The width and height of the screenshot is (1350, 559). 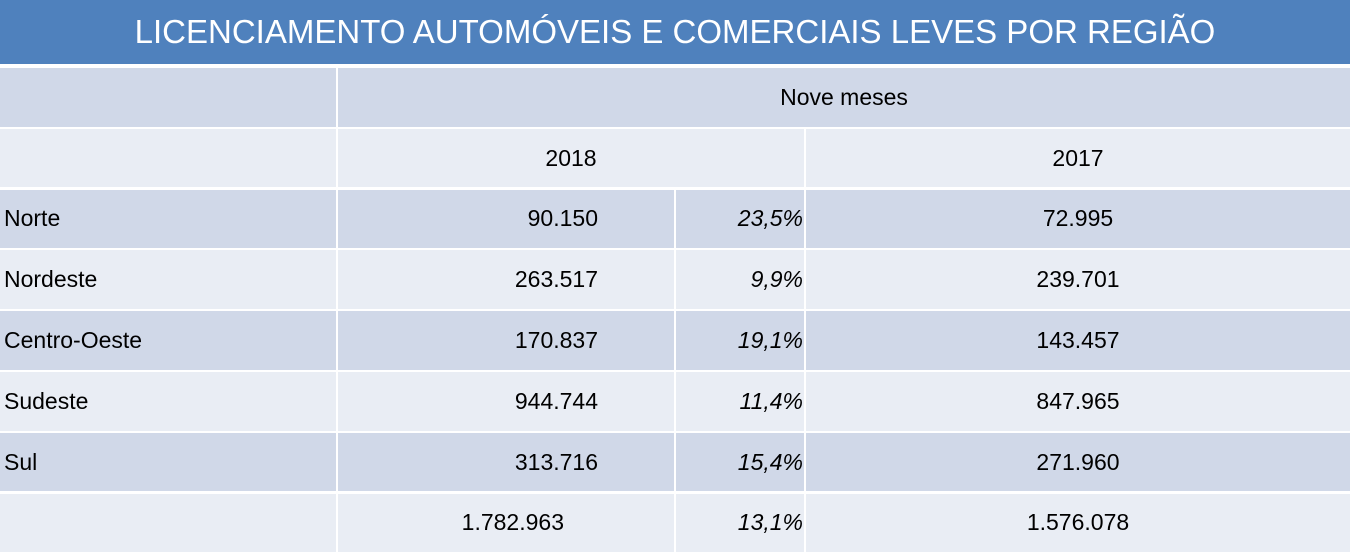 What do you see at coordinates (740, 219) in the screenshot?
I see `growth-rate: 23,5%` at bounding box center [740, 219].